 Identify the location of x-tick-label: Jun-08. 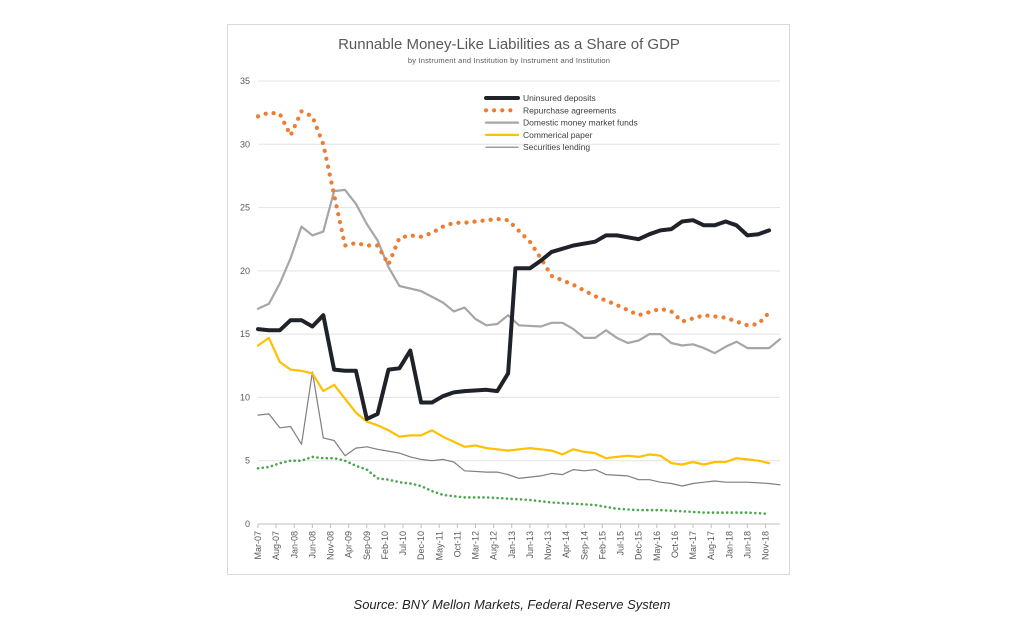
(312, 545).